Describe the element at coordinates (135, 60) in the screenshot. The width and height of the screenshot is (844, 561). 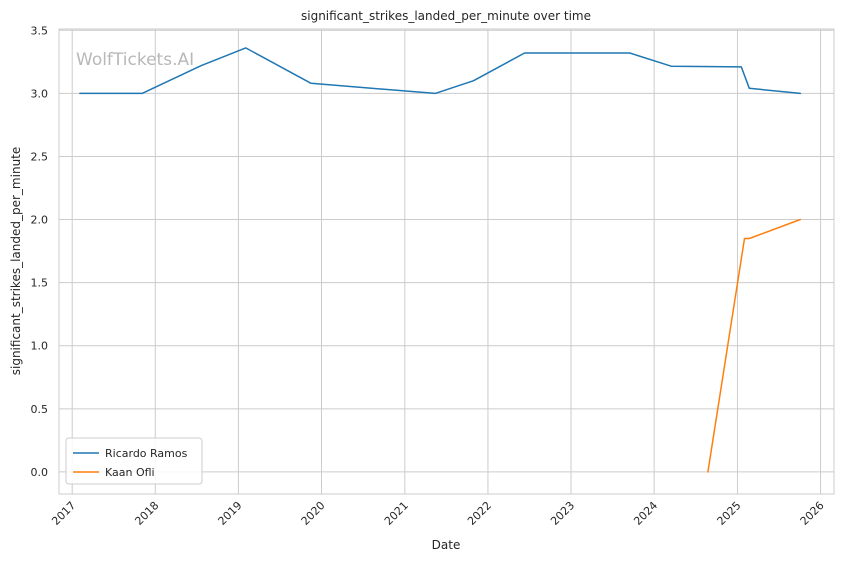
I see `watermark: WolfTickets.AI` at that location.